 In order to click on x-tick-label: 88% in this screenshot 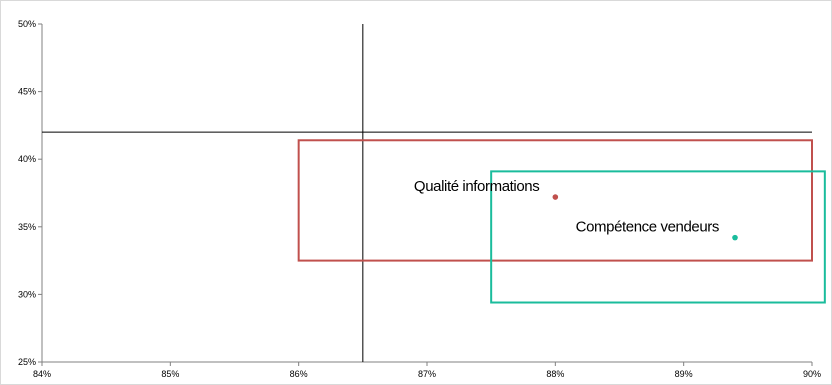, I will do `click(555, 374)`.